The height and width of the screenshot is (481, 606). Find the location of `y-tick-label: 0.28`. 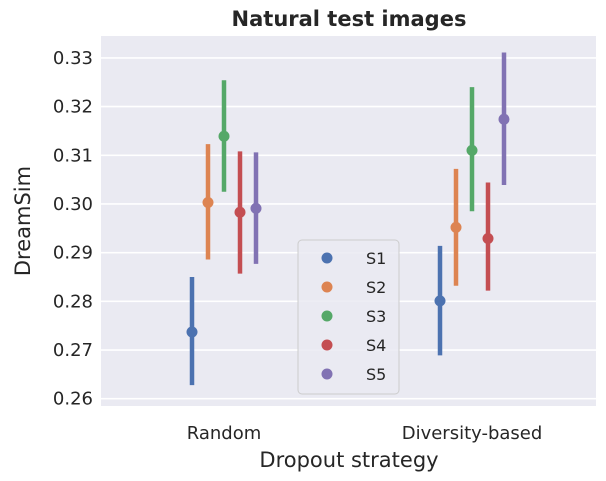

y-tick-label: 0.28 is located at coordinates (73, 301).